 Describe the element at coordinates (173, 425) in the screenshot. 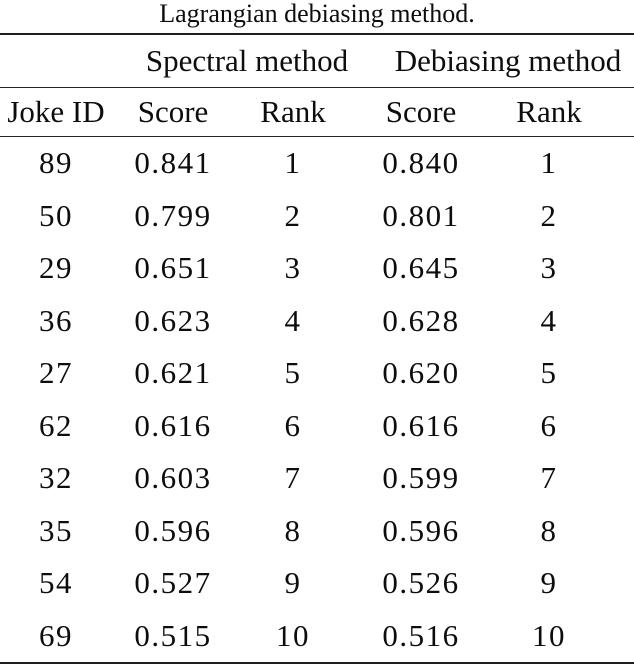

I see `cell-spectral-score: 0.616` at that location.